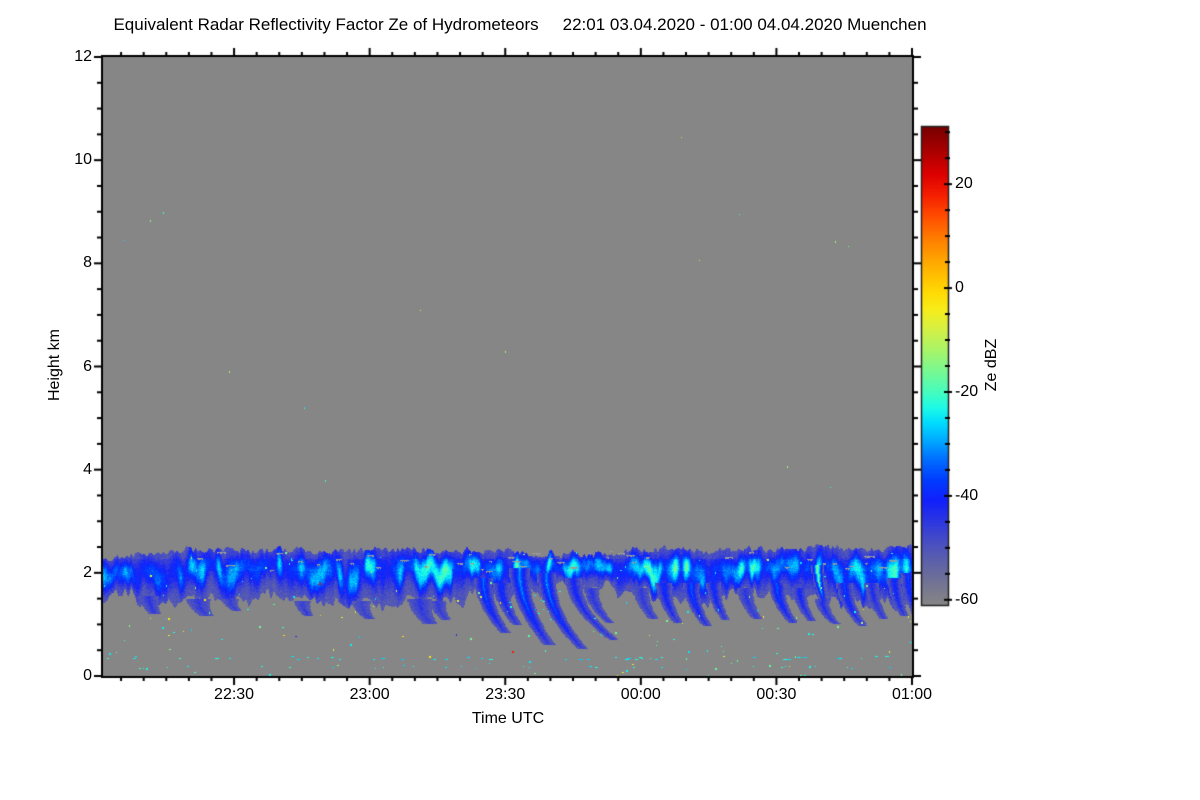 The width and height of the screenshot is (1200, 800). Describe the element at coordinates (964, 184) in the screenshot. I see `colorbar-tick-label-20: 20` at that location.